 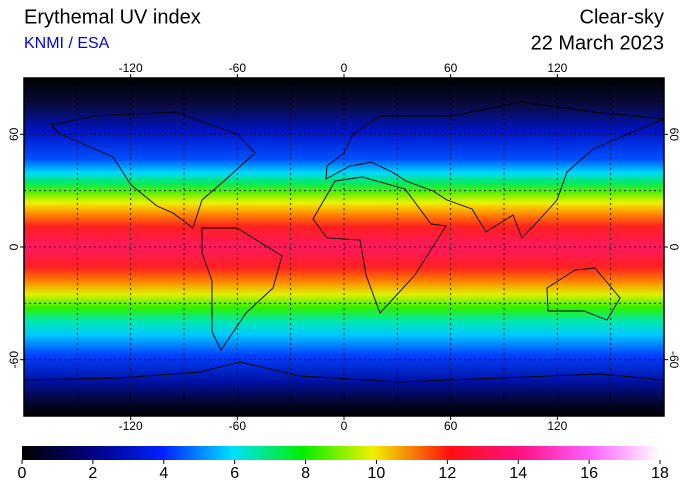 What do you see at coordinates (379, 245) in the screenshot?
I see `africa` at bounding box center [379, 245].